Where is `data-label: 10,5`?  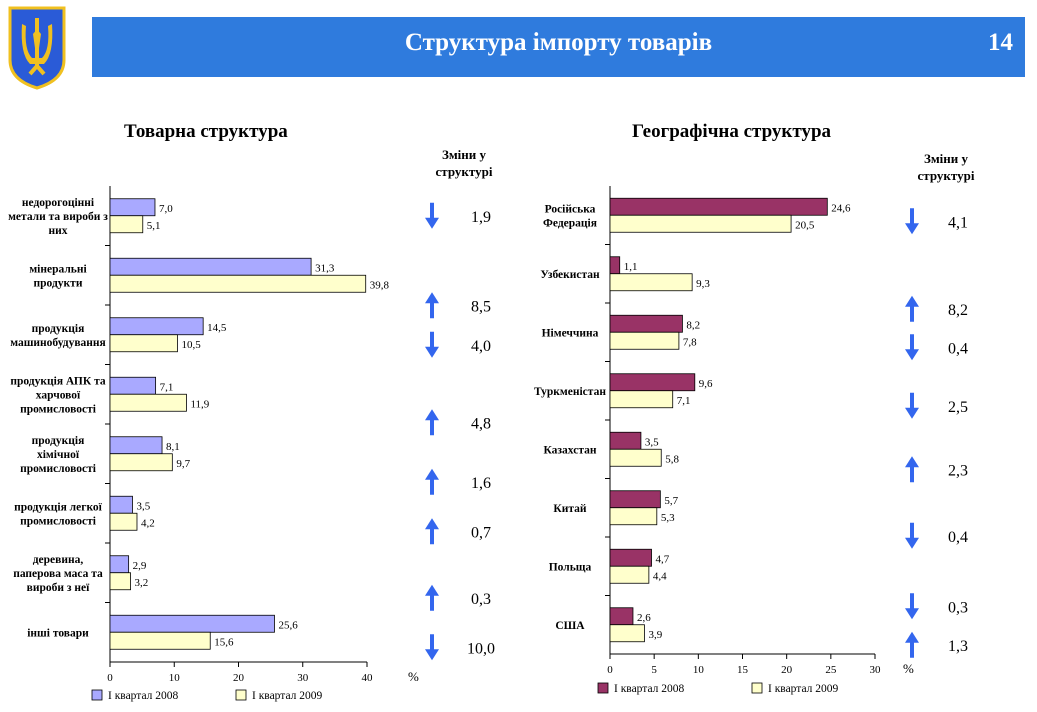 data-label: 10,5 is located at coordinates (191, 345).